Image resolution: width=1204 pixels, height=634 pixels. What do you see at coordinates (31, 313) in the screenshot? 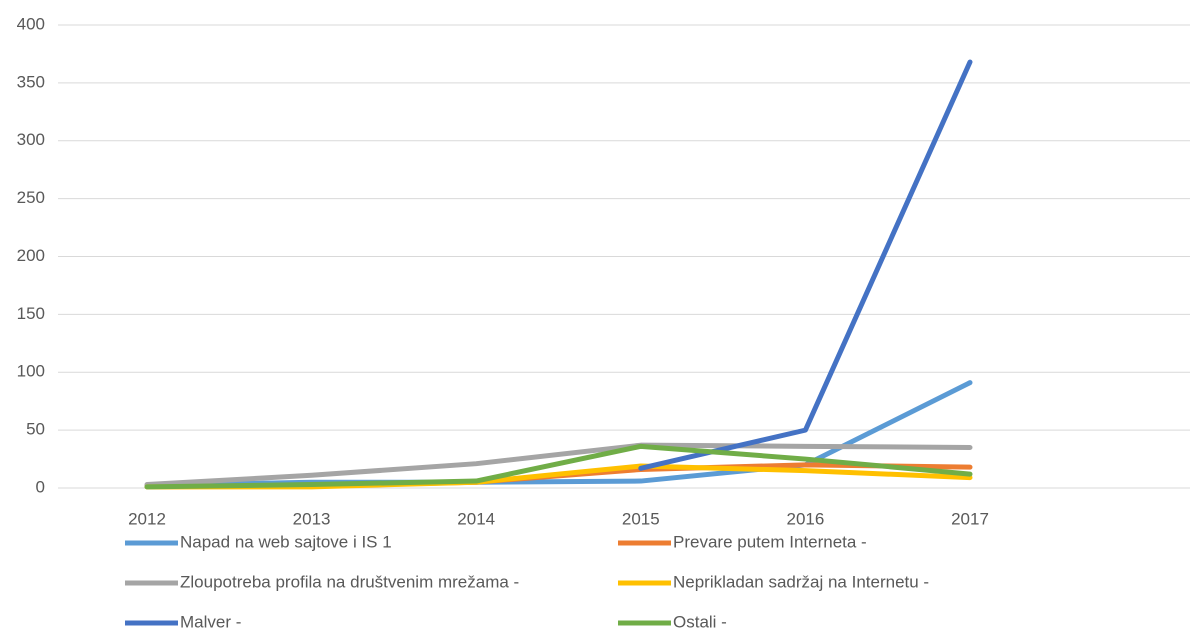
I see `y-tick-label: 150` at bounding box center [31, 313].